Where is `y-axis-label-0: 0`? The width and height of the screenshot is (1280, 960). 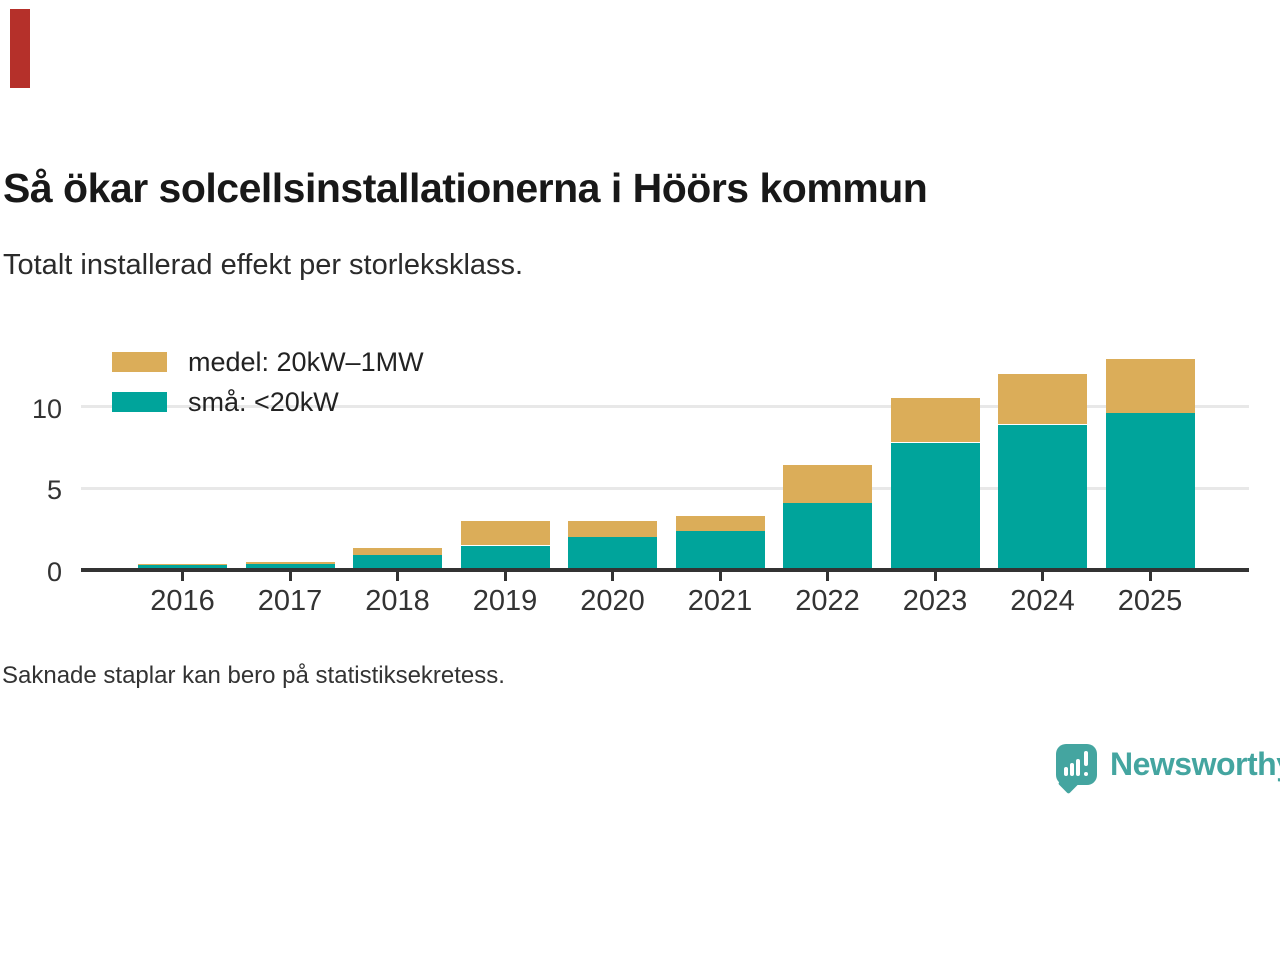
y-axis-label-0: 0 is located at coordinates (54, 572).